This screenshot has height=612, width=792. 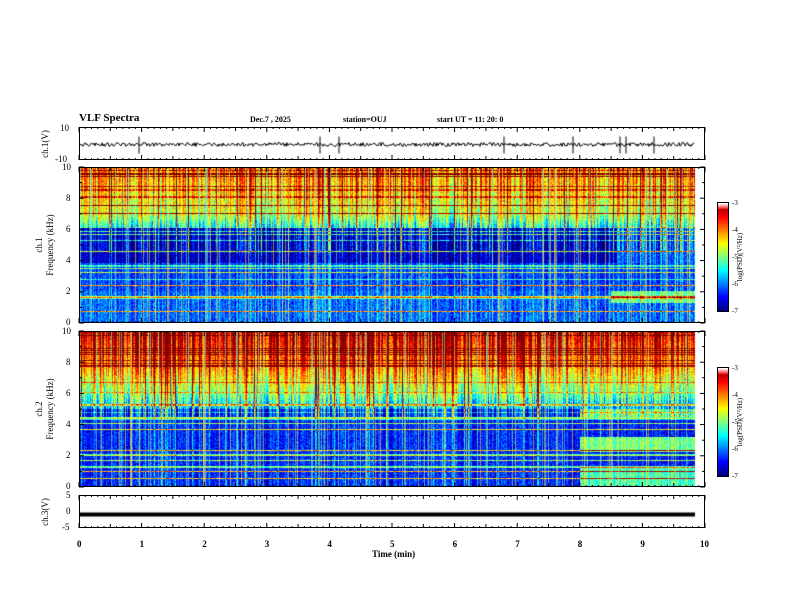 What do you see at coordinates (735, 311) in the screenshot?
I see `cb1-tick: -7` at bounding box center [735, 311].